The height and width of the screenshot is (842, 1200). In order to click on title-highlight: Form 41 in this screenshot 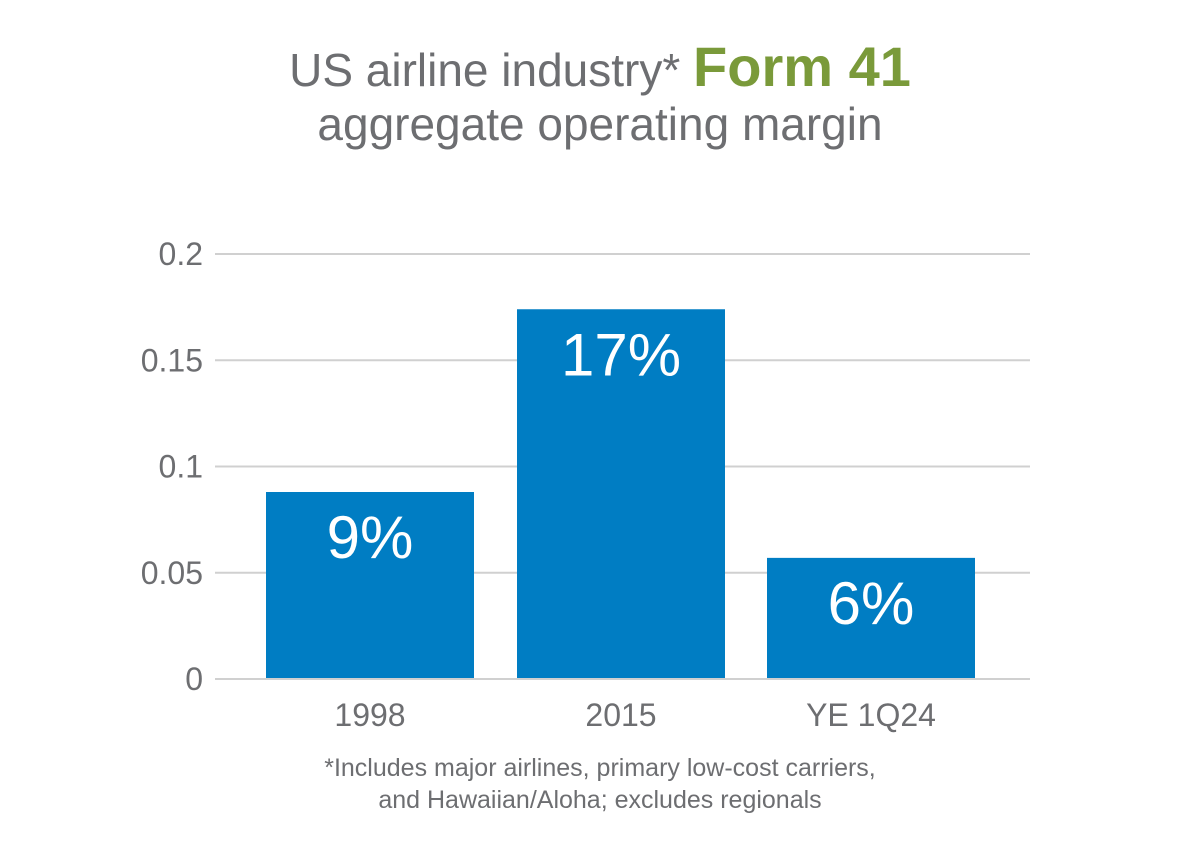, I will do `click(802, 66)`.